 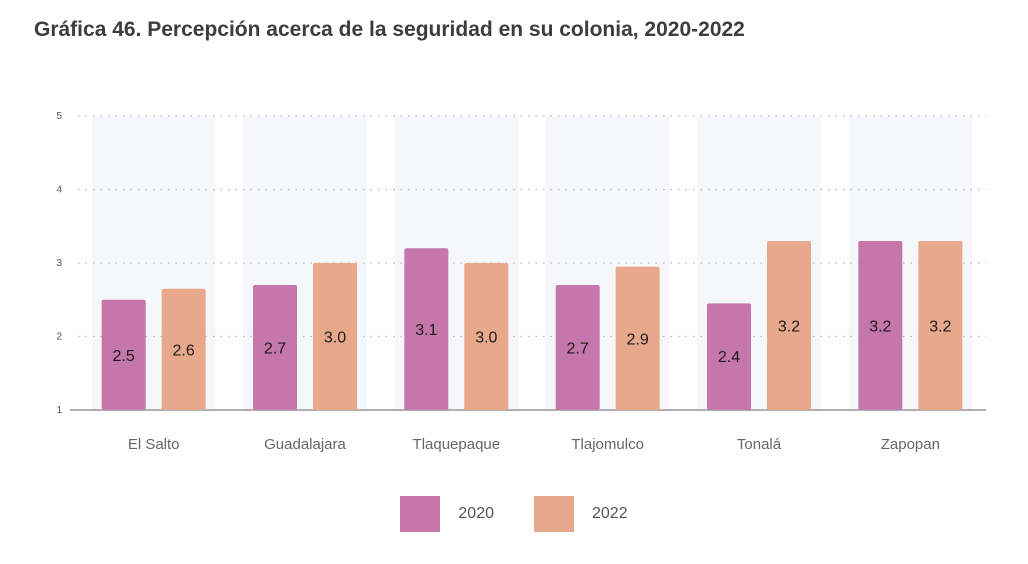 I want to click on legend-swatch-2022, so click(x=554, y=514).